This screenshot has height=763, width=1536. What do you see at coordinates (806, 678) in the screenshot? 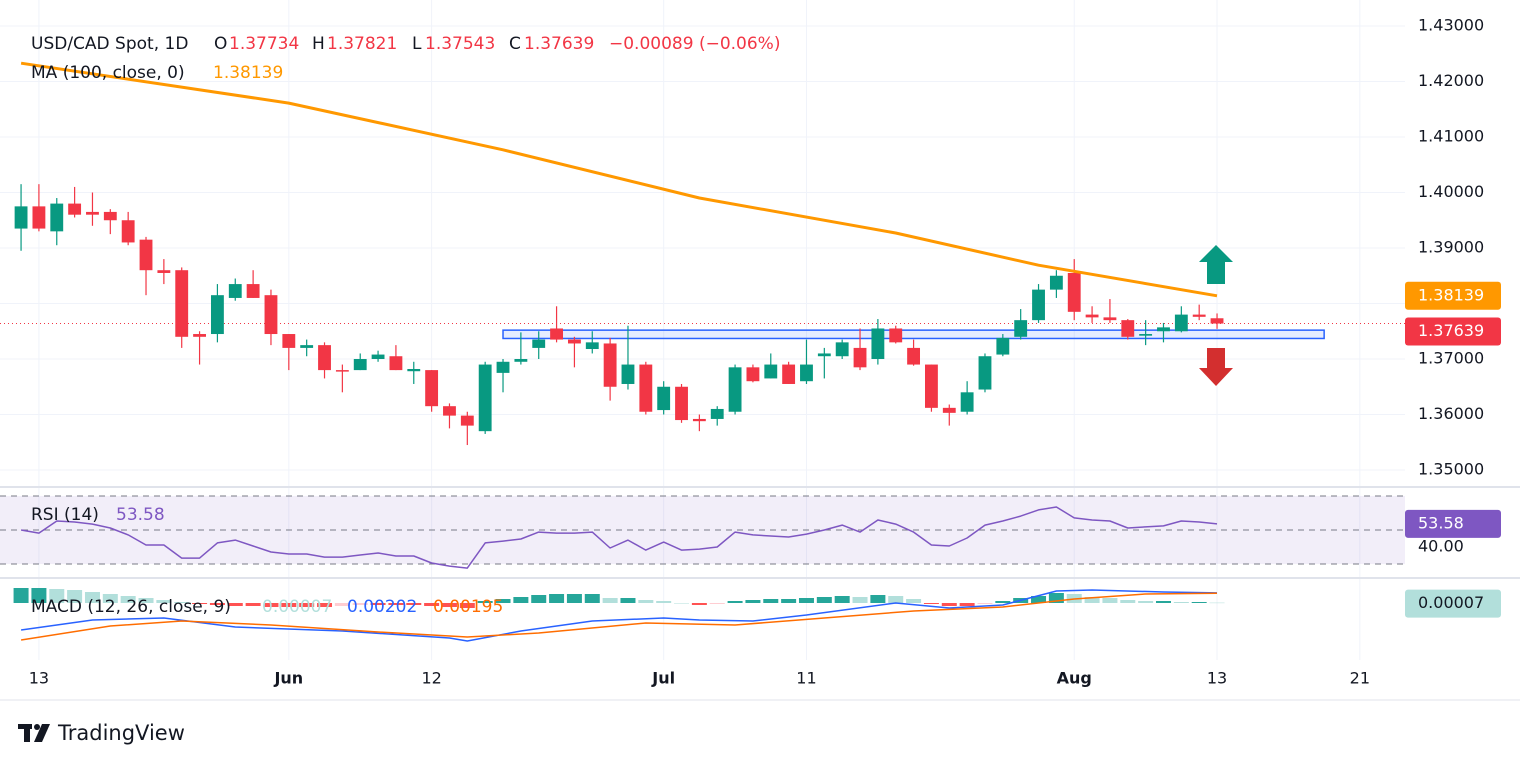
I see `x-tick-label: 11` at bounding box center [806, 678].